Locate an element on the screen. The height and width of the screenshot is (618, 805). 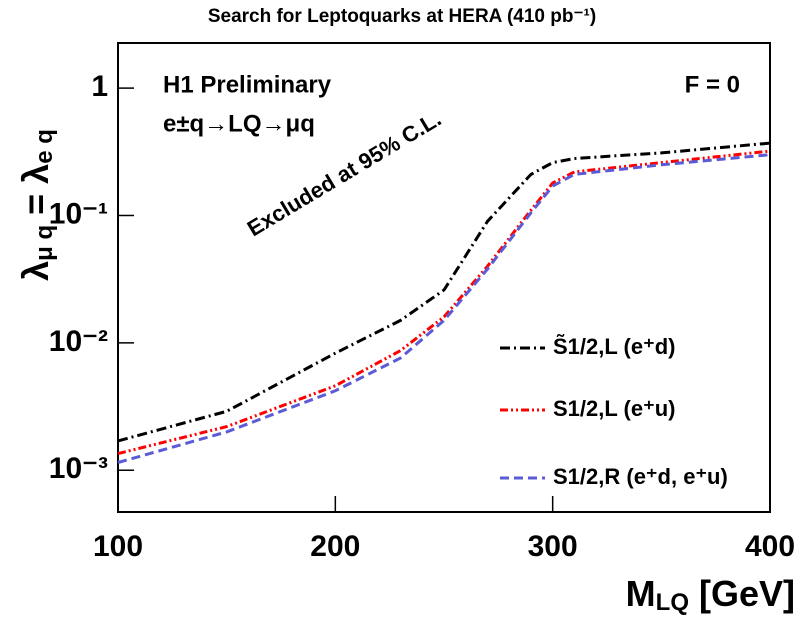
legend-label: S1/2,R (e⁺d, e⁺u) is located at coordinates (640, 476).